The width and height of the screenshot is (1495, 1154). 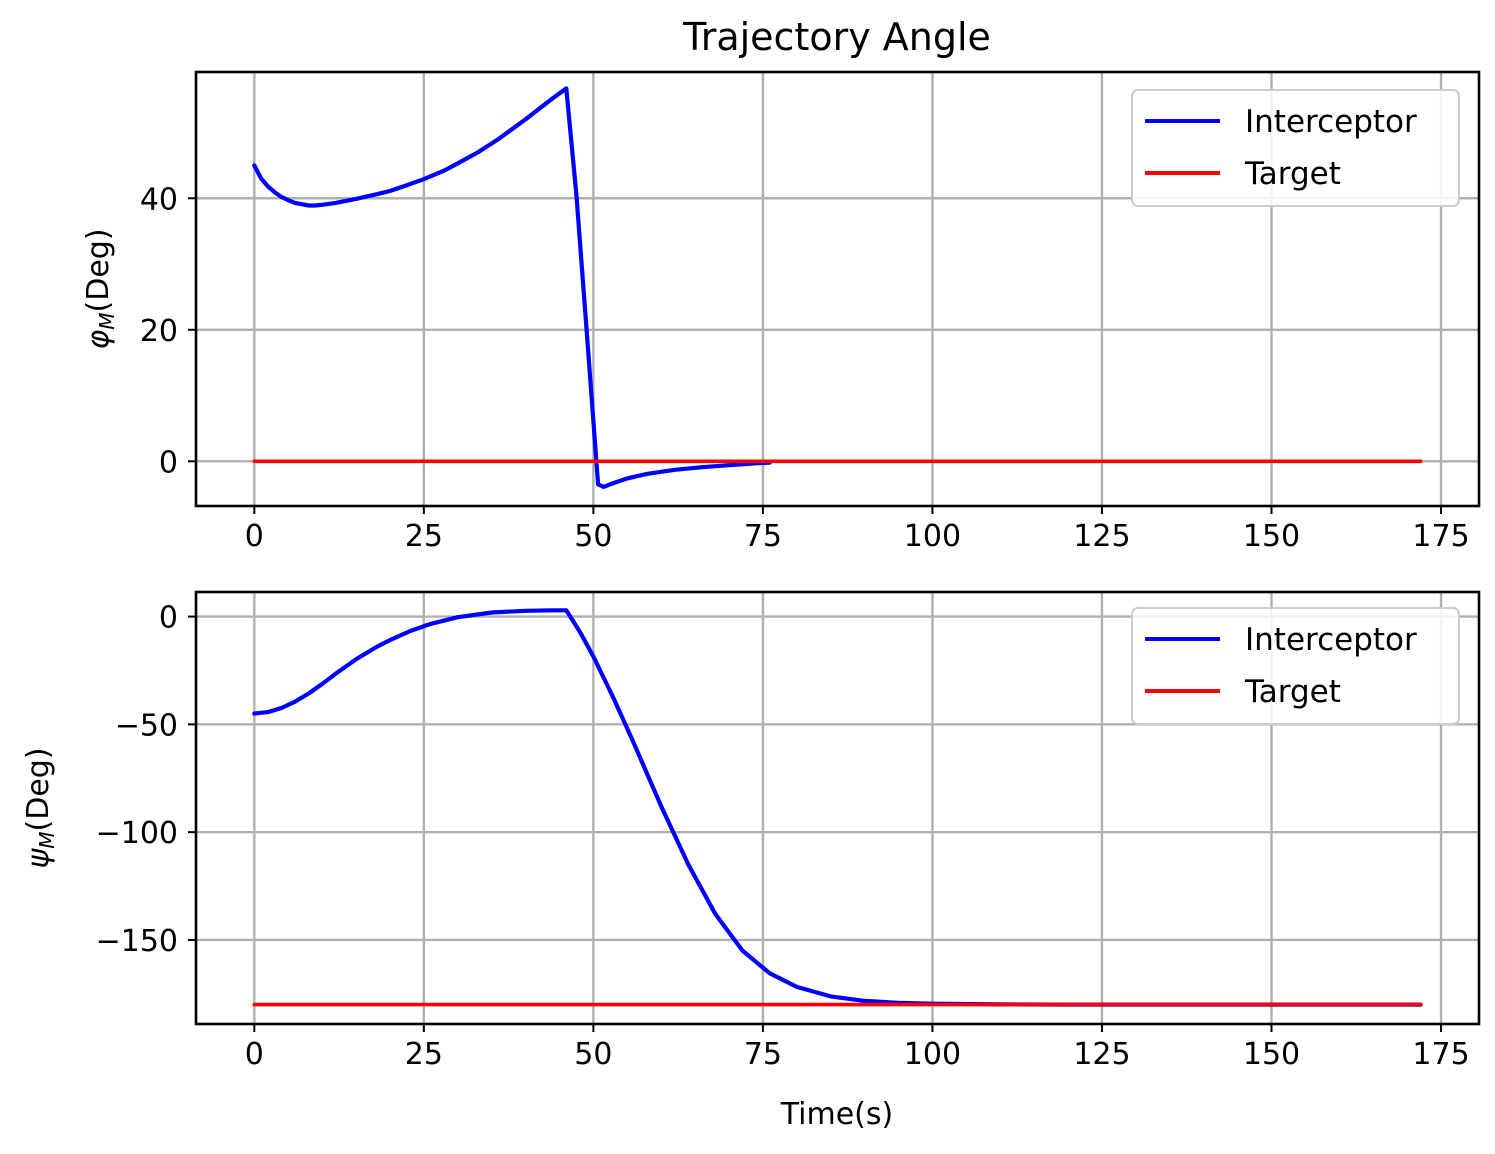 What do you see at coordinates (593, 536) in the screenshot?
I see `top-x-tick-label: 50` at bounding box center [593, 536].